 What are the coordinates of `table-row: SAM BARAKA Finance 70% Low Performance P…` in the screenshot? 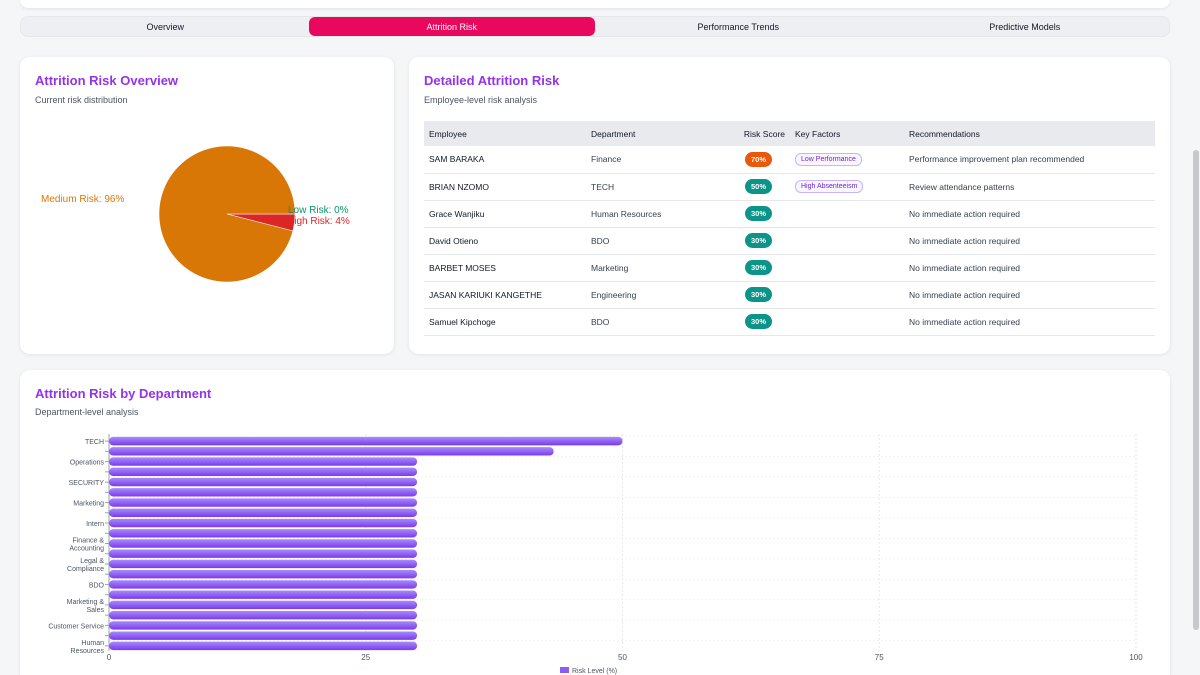 It's located at (789, 160).